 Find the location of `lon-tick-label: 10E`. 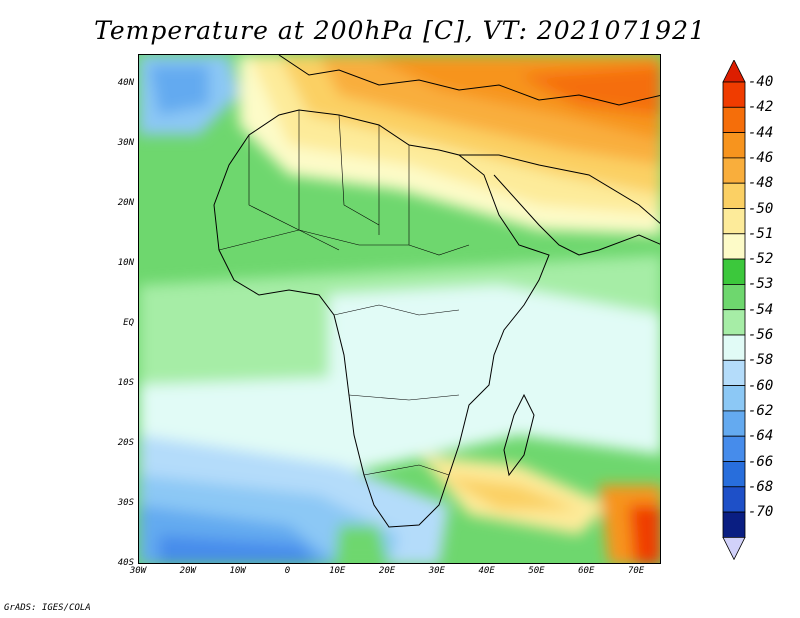

lon-tick-label: 10E is located at coordinates (337, 571).